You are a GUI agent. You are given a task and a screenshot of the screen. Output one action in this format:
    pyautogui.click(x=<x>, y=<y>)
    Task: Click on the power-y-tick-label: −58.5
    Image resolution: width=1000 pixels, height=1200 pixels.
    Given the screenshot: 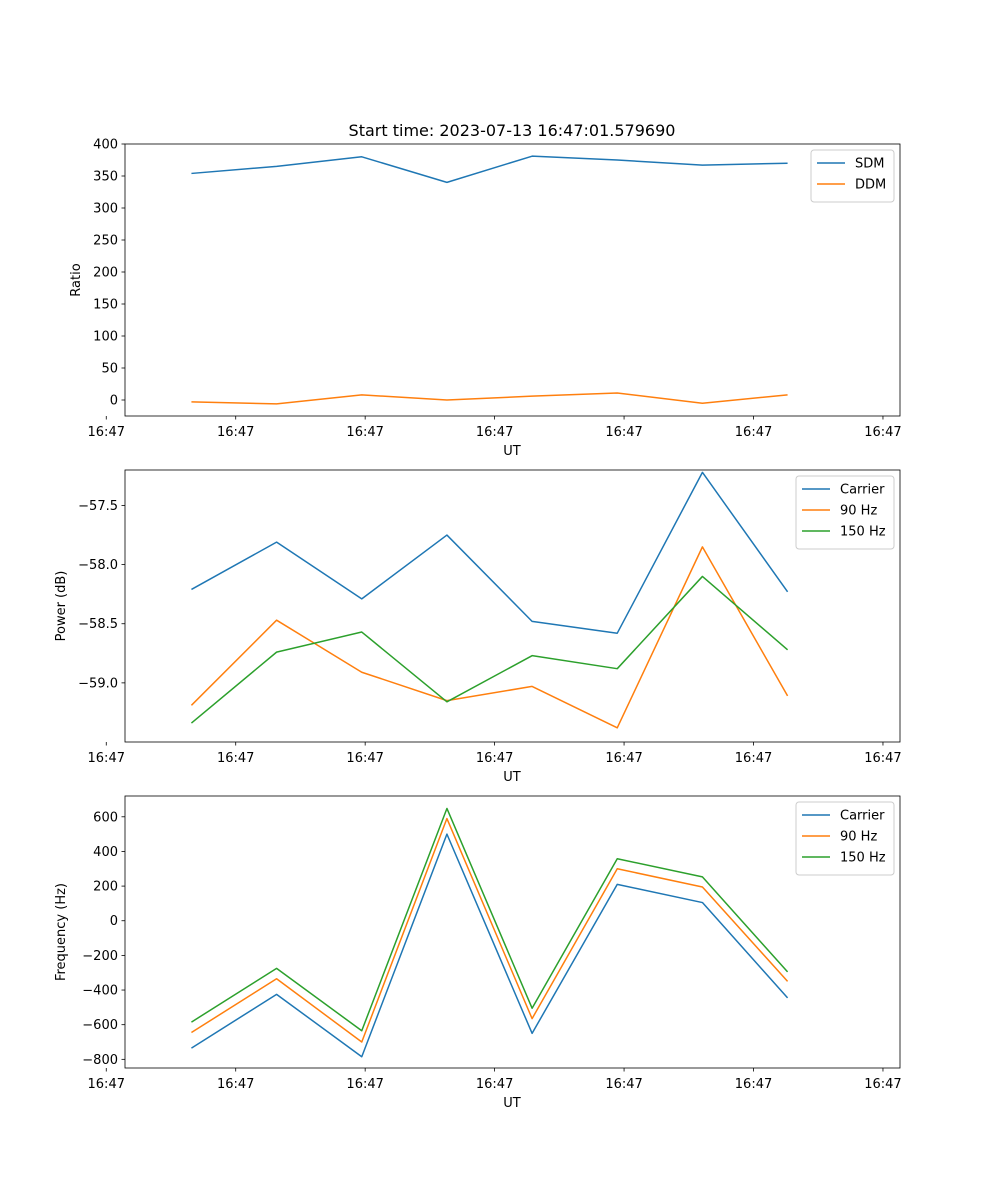 What is the action you would take?
    pyautogui.click(x=98, y=624)
    